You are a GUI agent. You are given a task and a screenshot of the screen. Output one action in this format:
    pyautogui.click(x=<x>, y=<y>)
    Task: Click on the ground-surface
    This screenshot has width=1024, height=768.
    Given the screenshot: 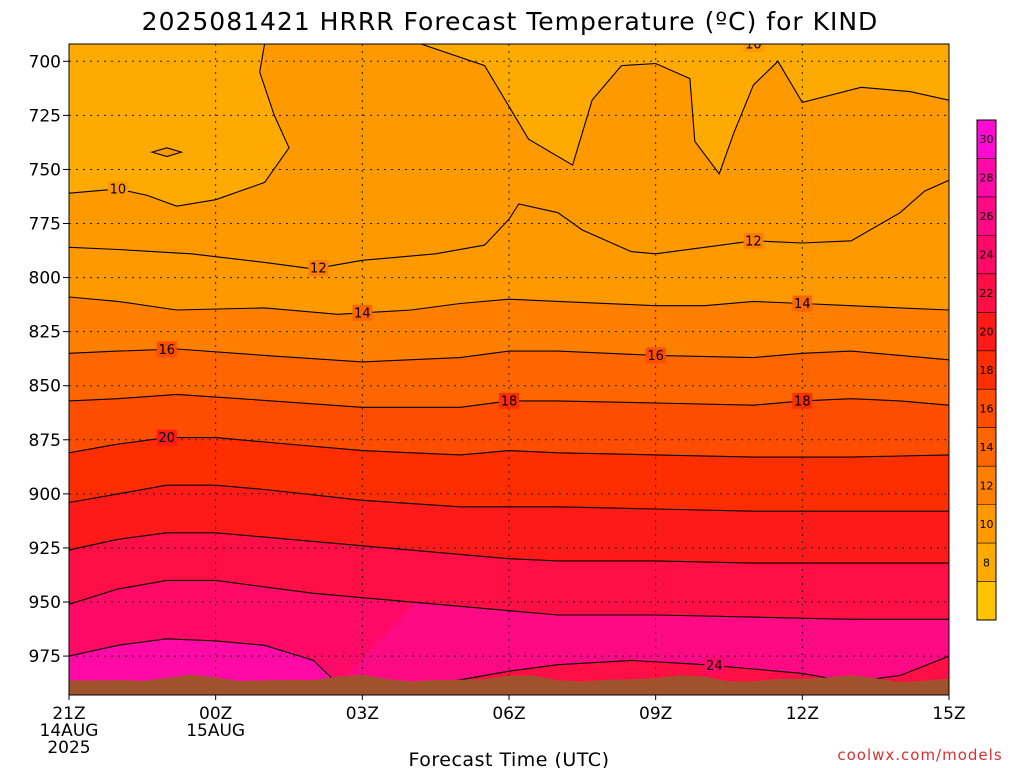 What is the action you would take?
    pyautogui.click(x=509, y=684)
    